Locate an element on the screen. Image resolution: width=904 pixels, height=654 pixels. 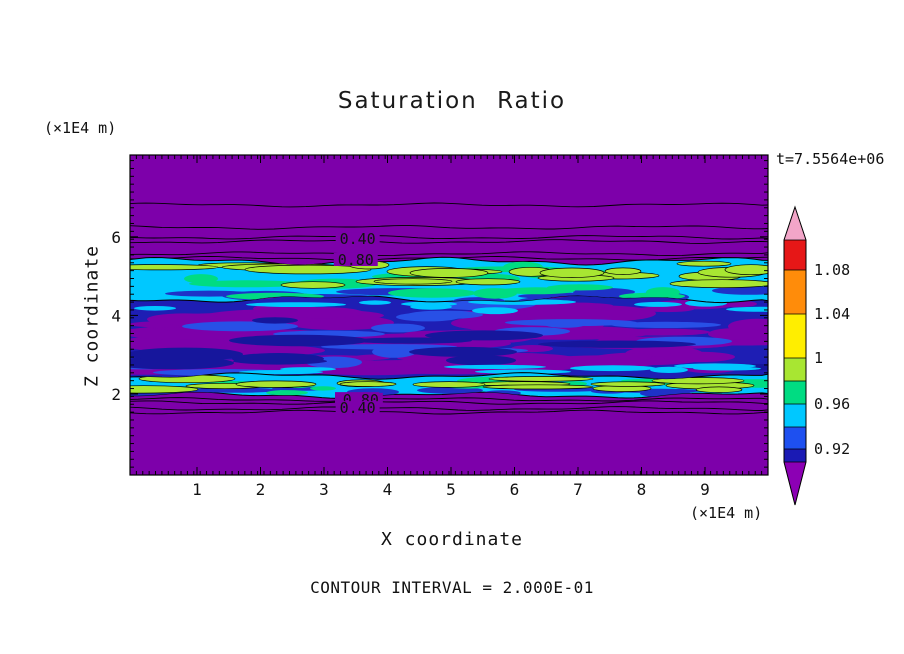
colorbar-top-arrow is located at coordinates (795, 223).